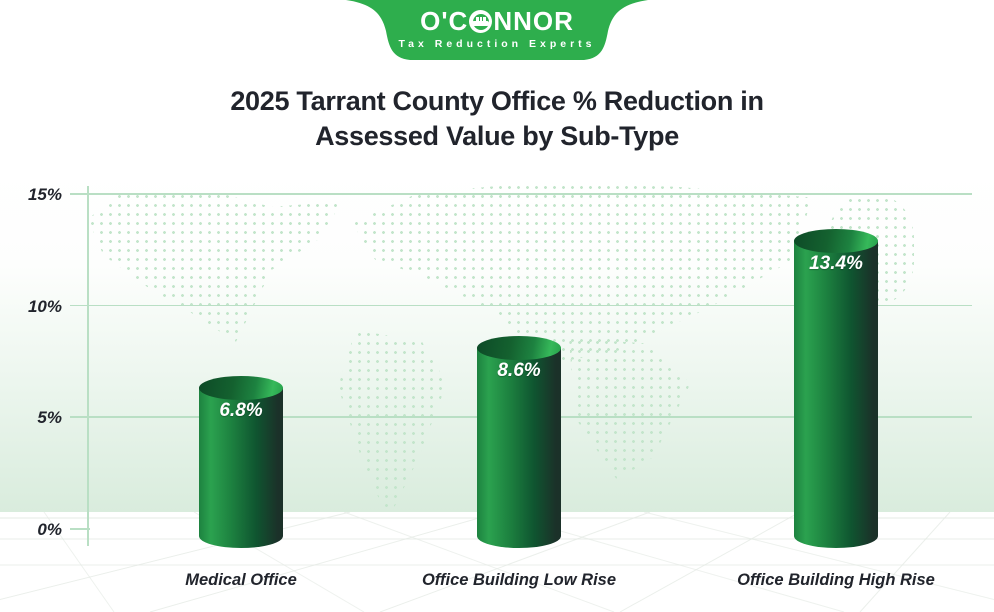 This screenshot has height=612, width=994. I want to click on category-label: Medical Office, so click(241, 580).